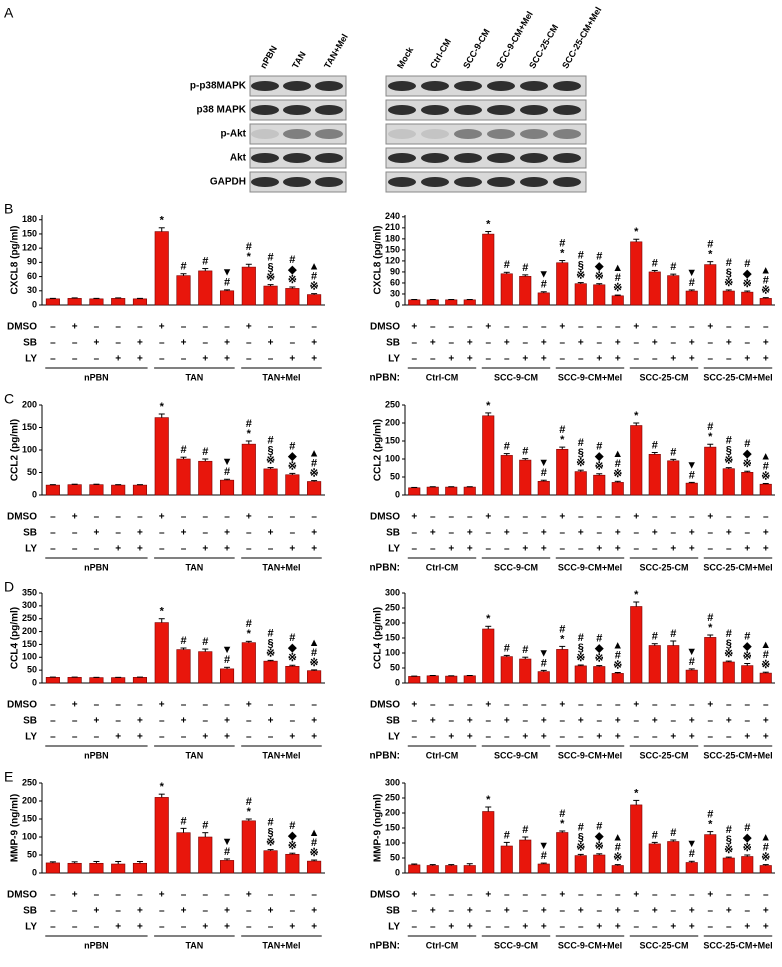  Describe the element at coordinates (22, 895) in the screenshot. I see `row-label: DMSO` at that location.